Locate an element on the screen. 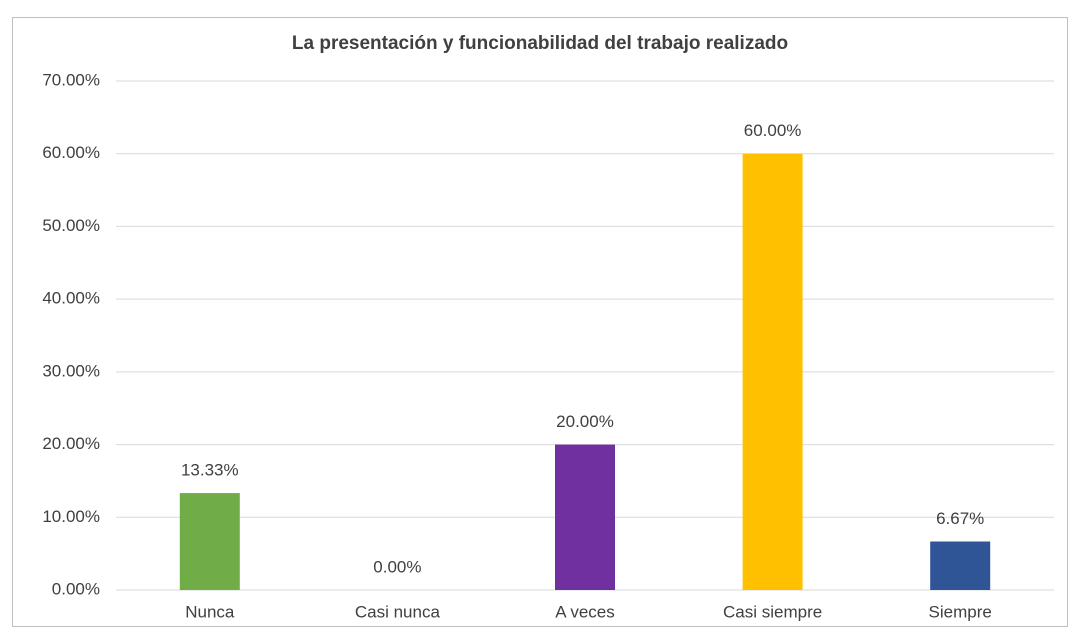  y-tick-label: 10.00% is located at coordinates (71, 516).